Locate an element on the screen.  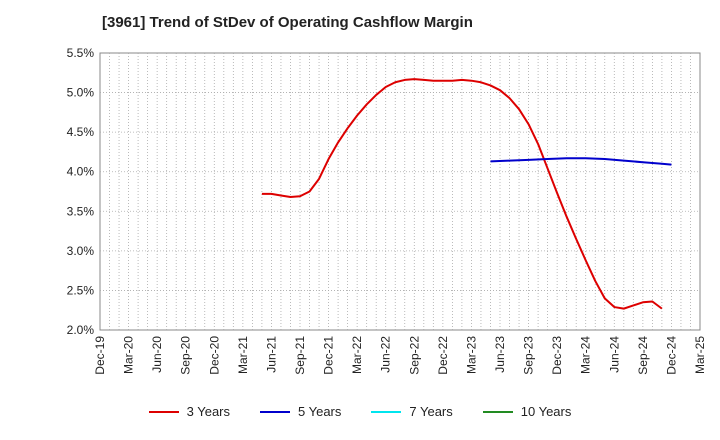
legend-label-7-years: 7 Years is located at coordinates (431, 411).